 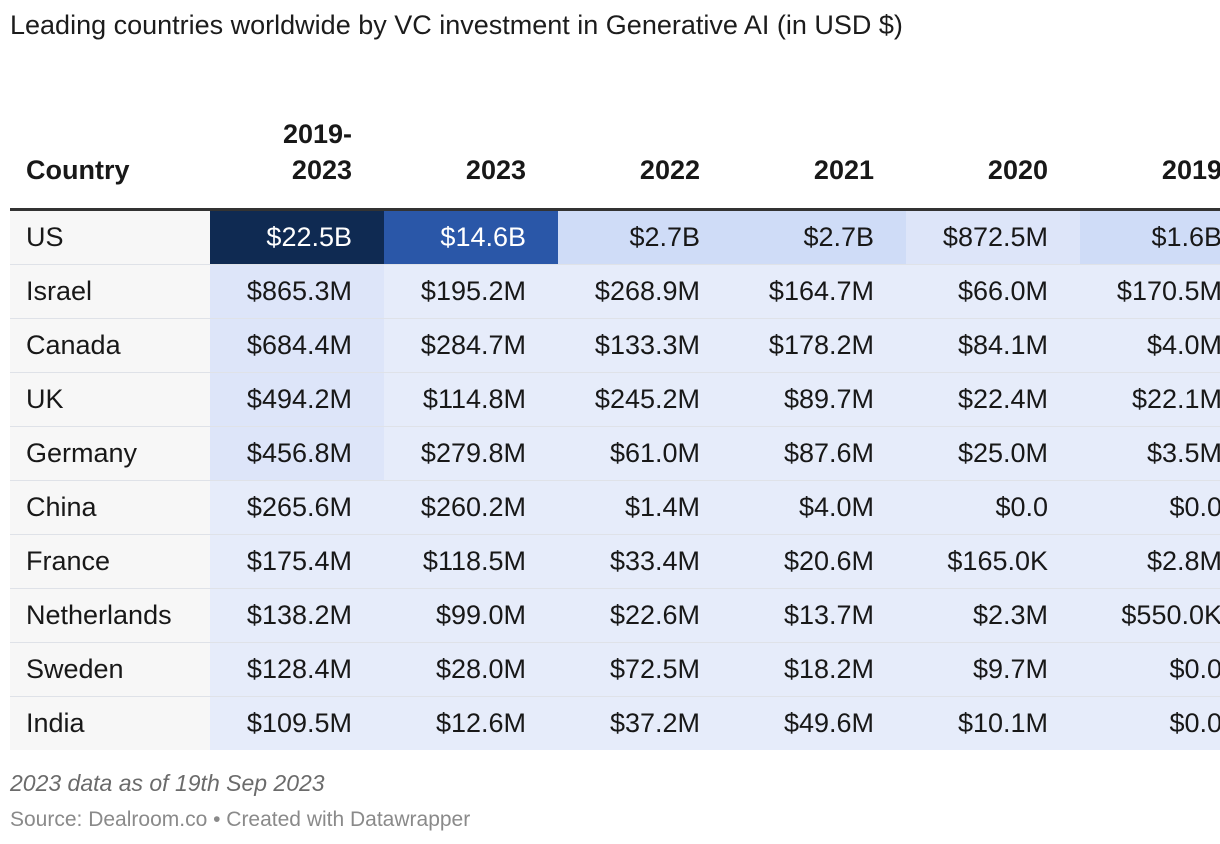 What do you see at coordinates (819, 291) in the screenshot?
I see `value-cell: $164.7M` at bounding box center [819, 291].